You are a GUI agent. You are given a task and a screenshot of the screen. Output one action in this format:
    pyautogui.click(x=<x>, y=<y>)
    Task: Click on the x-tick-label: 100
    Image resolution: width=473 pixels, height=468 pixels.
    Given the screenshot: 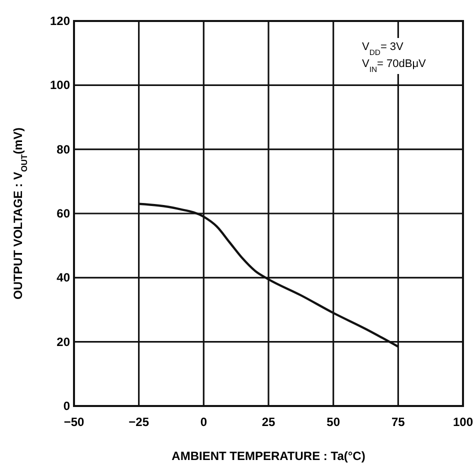 What is the action you would take?
    pyautogui.click(x=462, y=422)
    